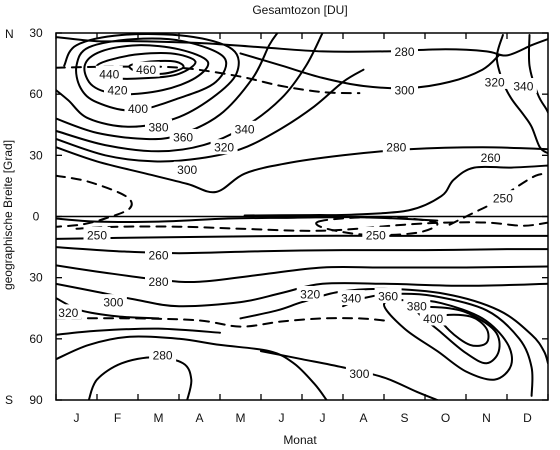 The image size is (560, 450). Describe the element at coordinates (445, 418) in the screenshot. I see `x-tick-label: O` at that location.